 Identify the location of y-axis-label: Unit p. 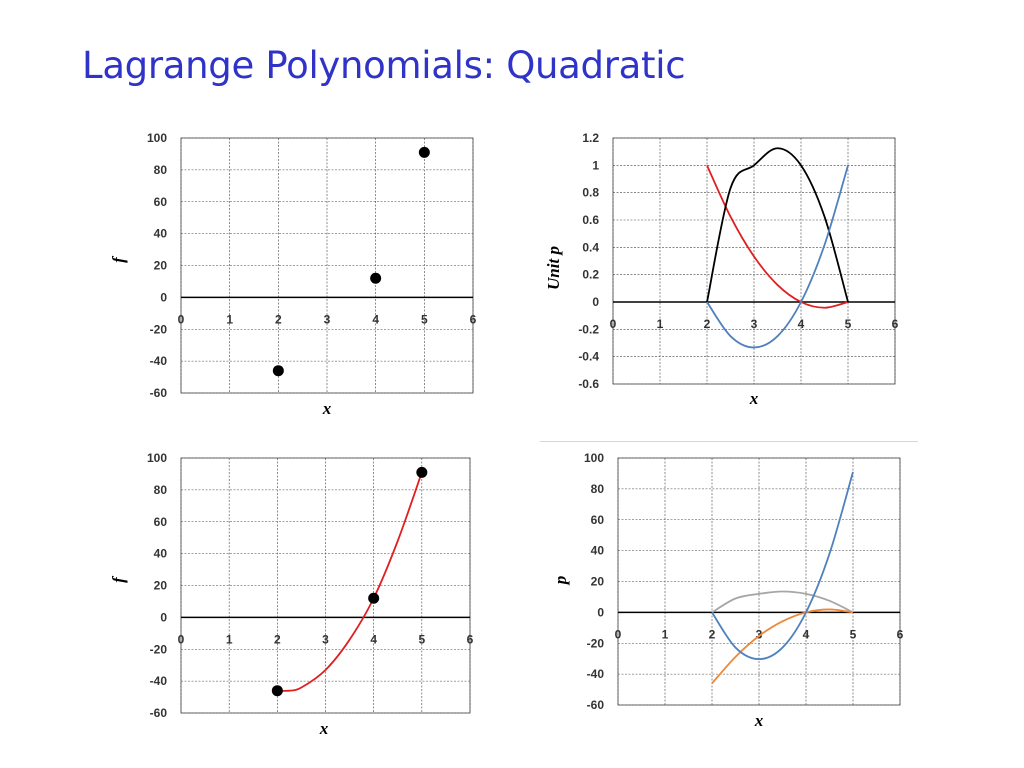
(553, 268).